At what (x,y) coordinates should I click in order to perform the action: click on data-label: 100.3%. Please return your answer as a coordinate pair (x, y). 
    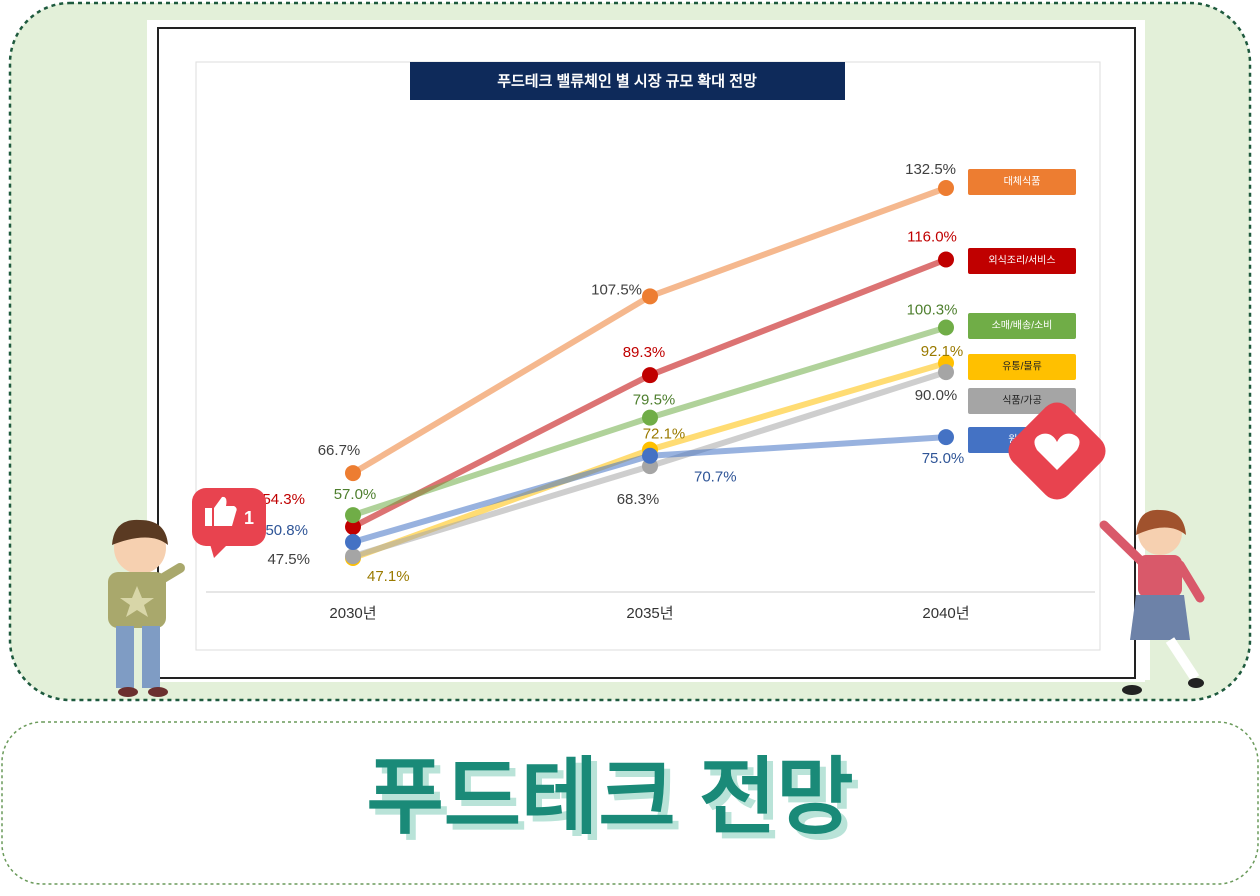
    Looking at the image, I should click on (932, 309).